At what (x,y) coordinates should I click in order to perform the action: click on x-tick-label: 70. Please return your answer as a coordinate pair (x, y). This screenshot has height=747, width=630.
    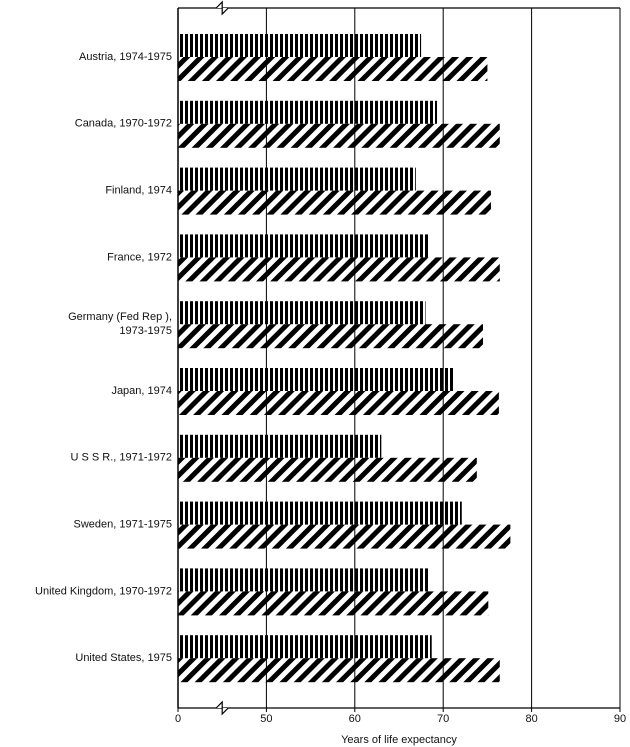
    Looking at the image, I should click on (443, 719).